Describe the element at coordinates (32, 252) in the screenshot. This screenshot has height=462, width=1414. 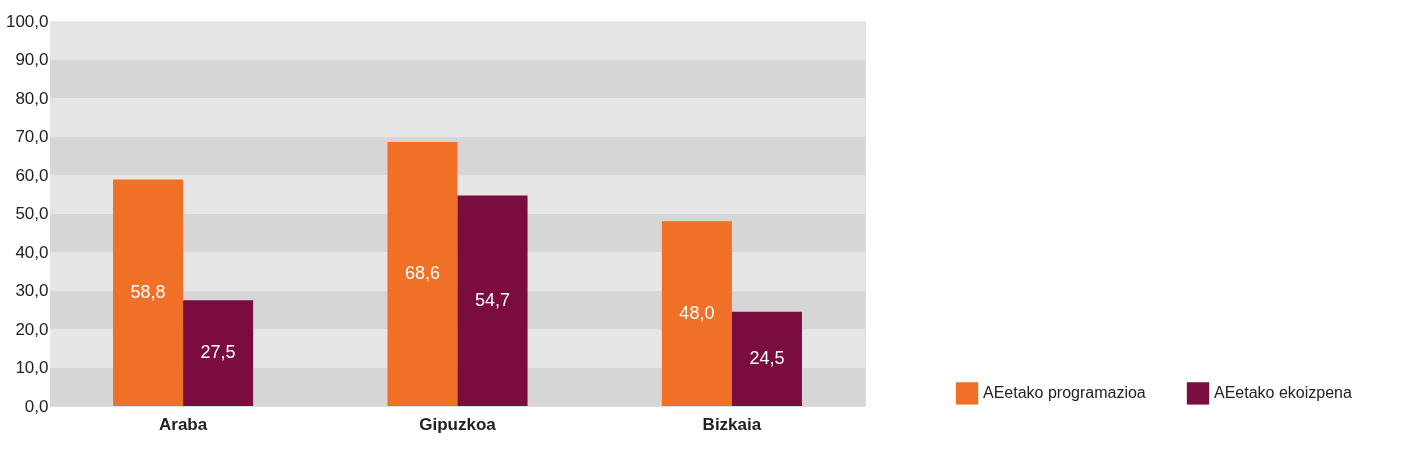
I see `y-tick-label: 40,0` at that location.